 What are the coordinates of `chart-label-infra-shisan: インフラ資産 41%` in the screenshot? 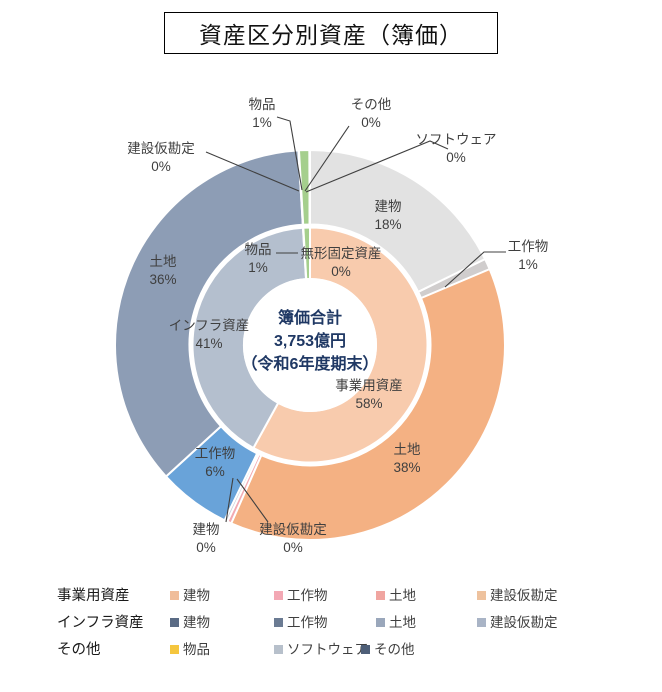 It's located at (209, 335).